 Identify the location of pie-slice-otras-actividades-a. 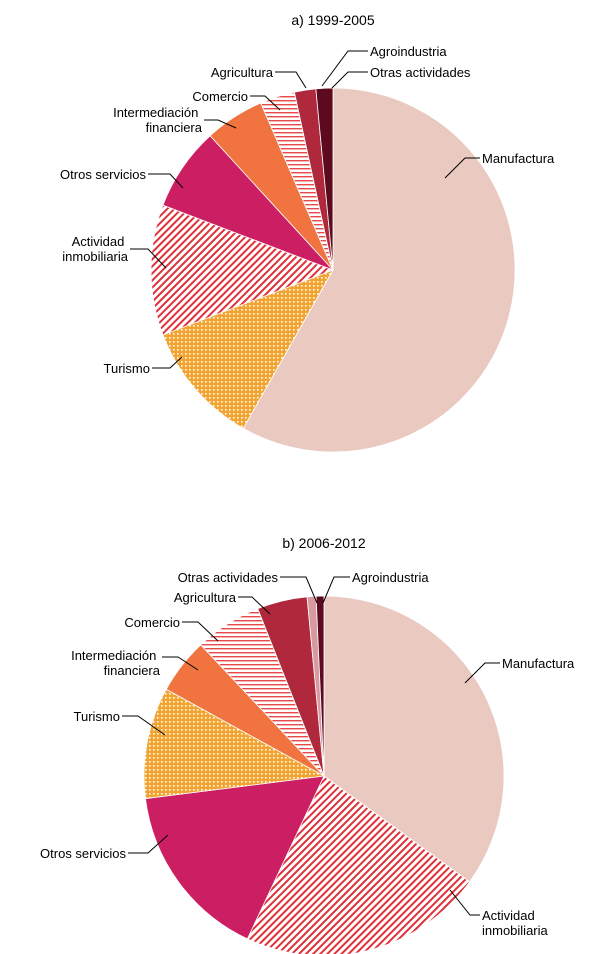
(324, 179).